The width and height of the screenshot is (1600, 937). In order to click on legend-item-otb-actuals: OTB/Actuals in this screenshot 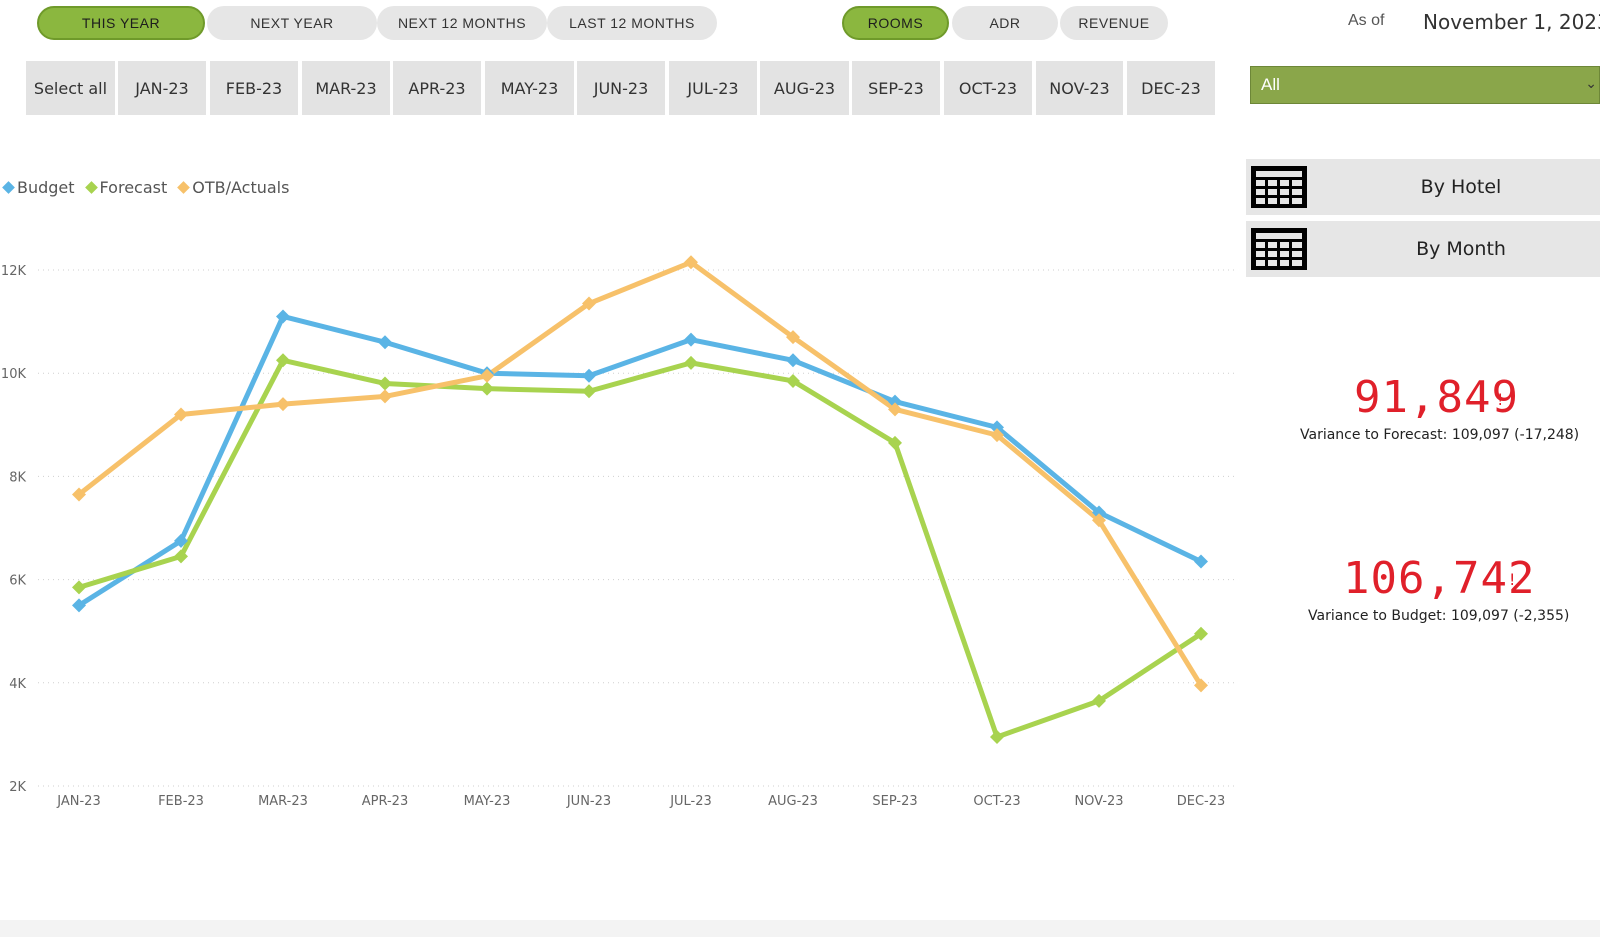, I will do `click(233, 187)`.